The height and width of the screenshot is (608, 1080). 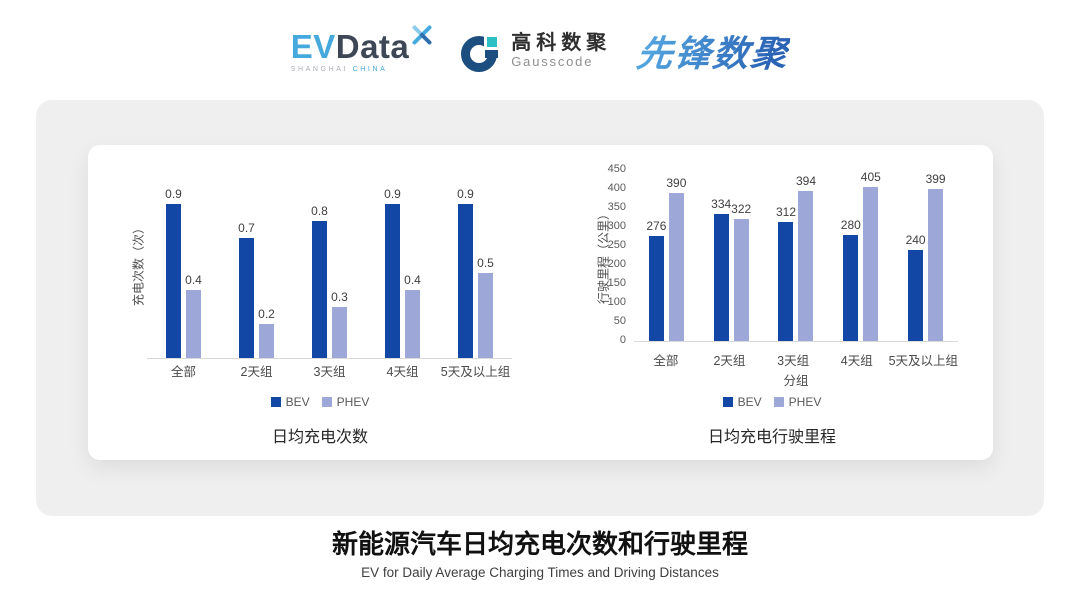 What do you see at coordinates (805, 181) in the screenshot?
I see `bar-value-label: 394` at bounding box center [805, 181].